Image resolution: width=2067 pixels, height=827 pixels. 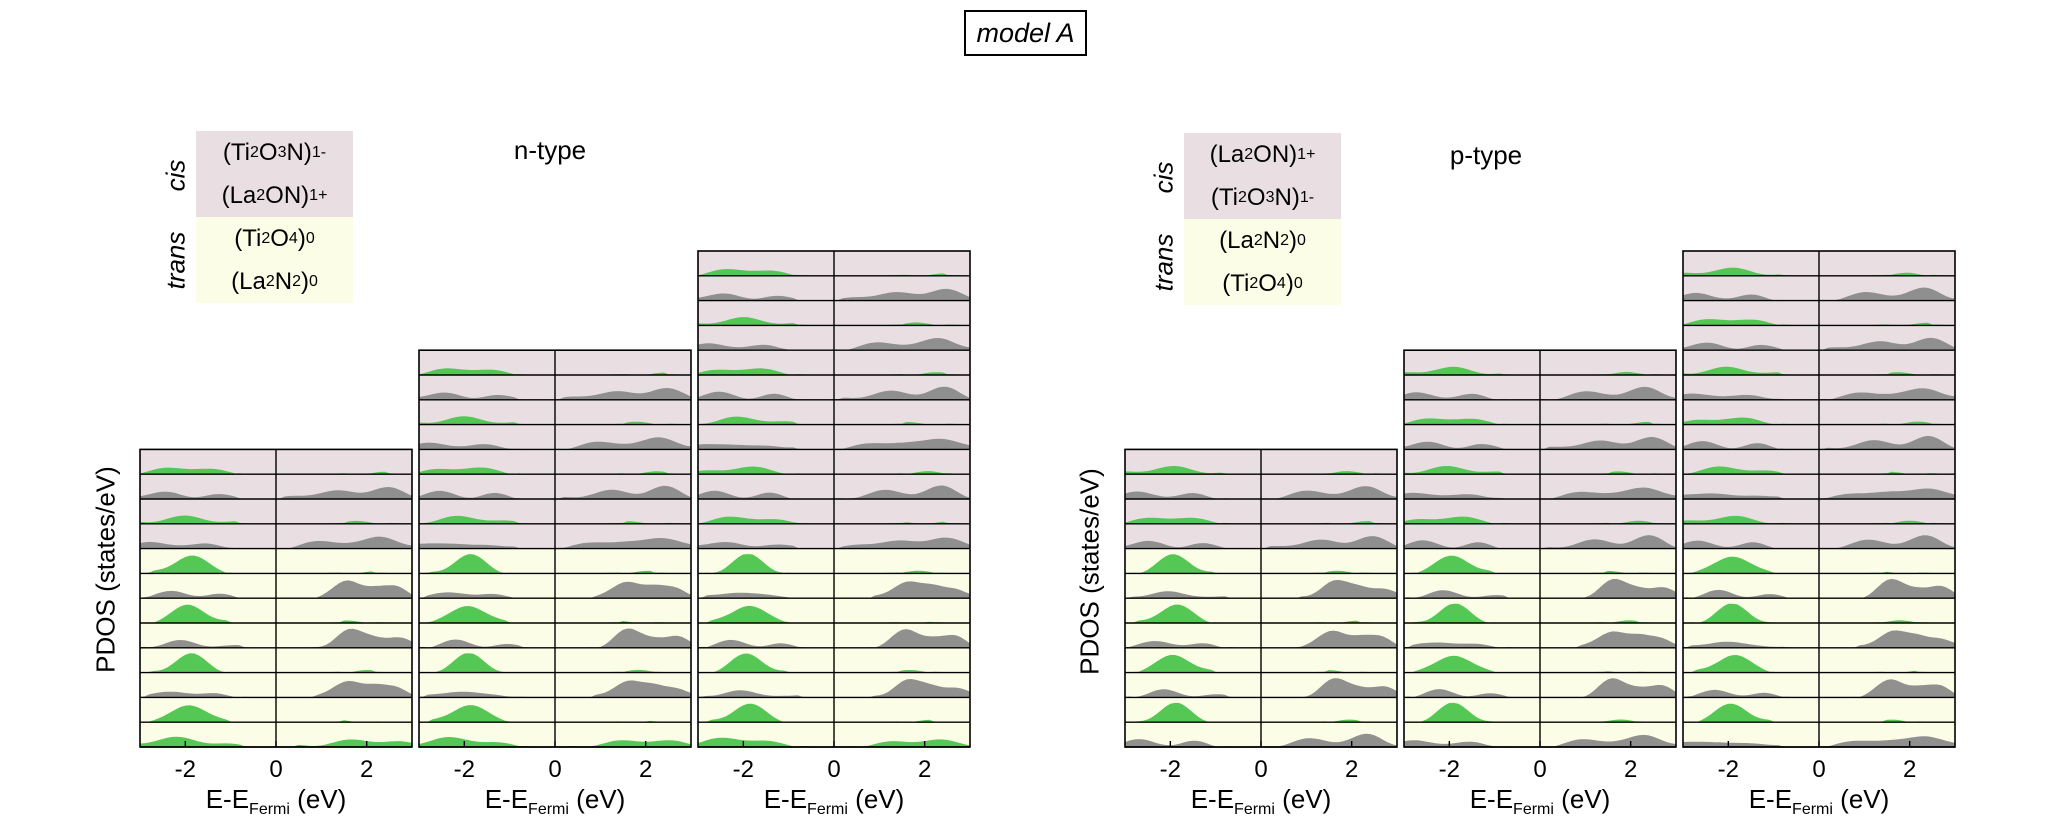 I want to click on p-cis-label: cis, so click(x=1163, y=177).